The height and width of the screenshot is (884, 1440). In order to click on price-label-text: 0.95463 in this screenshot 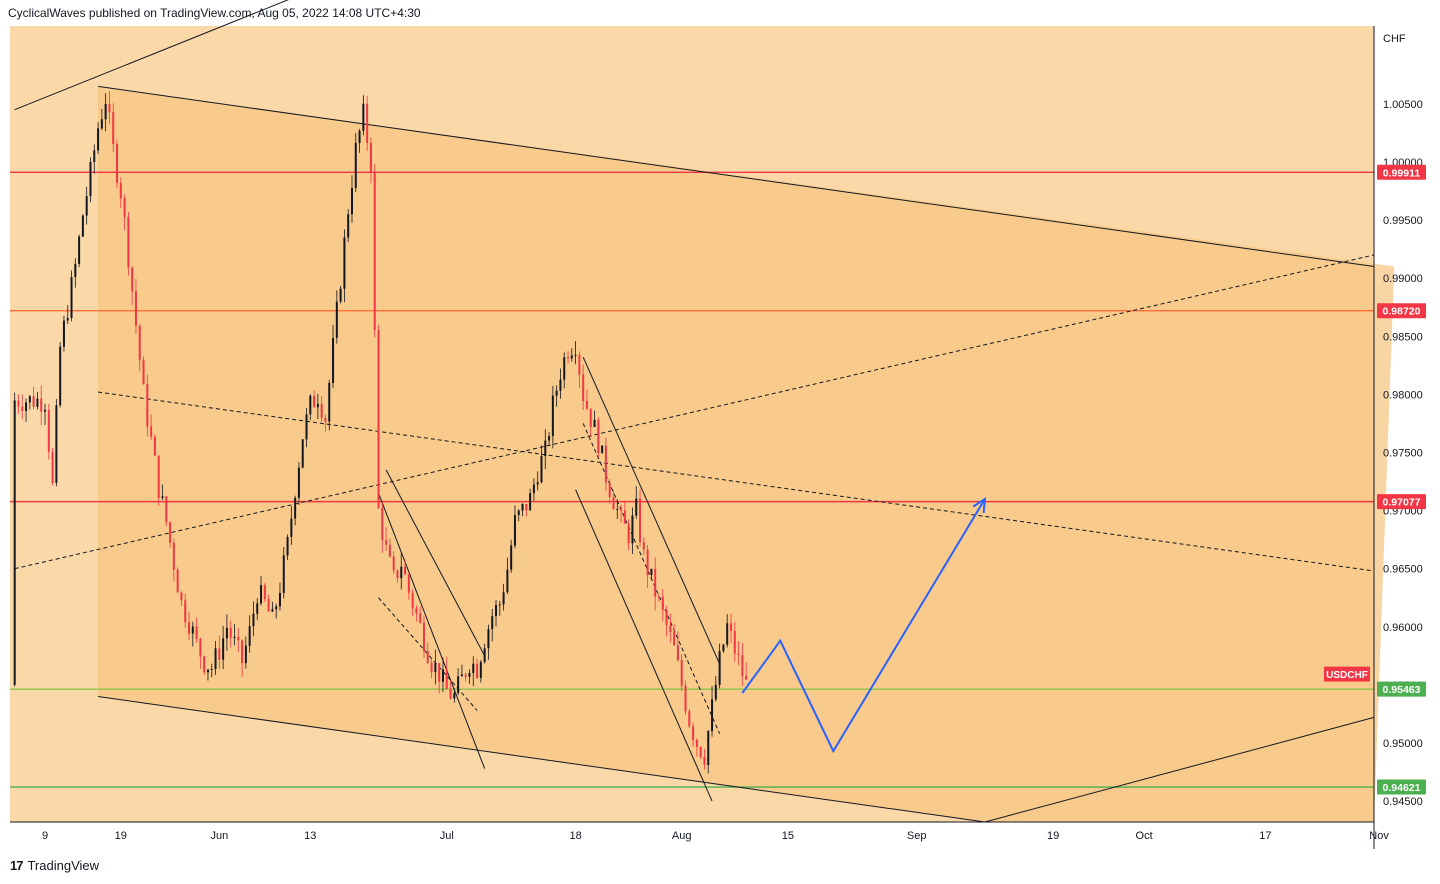, I will do `click(1402, 690)`.